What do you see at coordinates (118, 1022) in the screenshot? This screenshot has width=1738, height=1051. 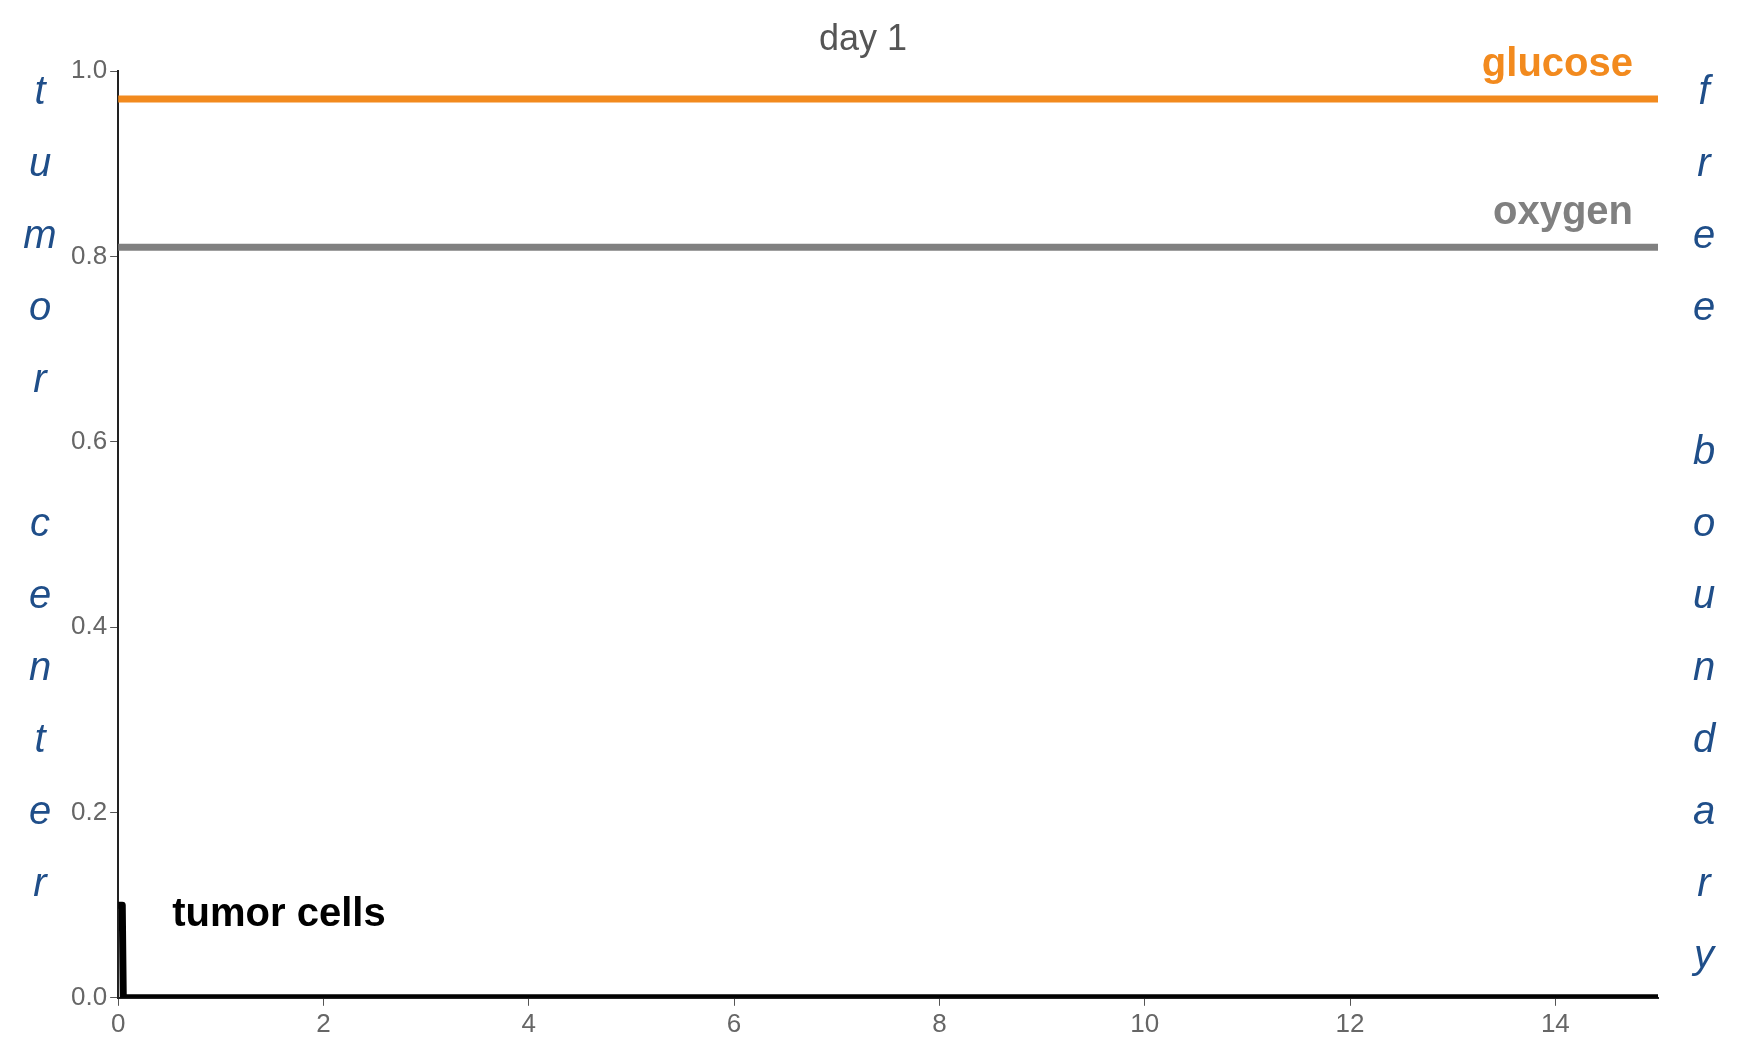 I see `x-tick-label: 0` at bounding box center [118, 1022].